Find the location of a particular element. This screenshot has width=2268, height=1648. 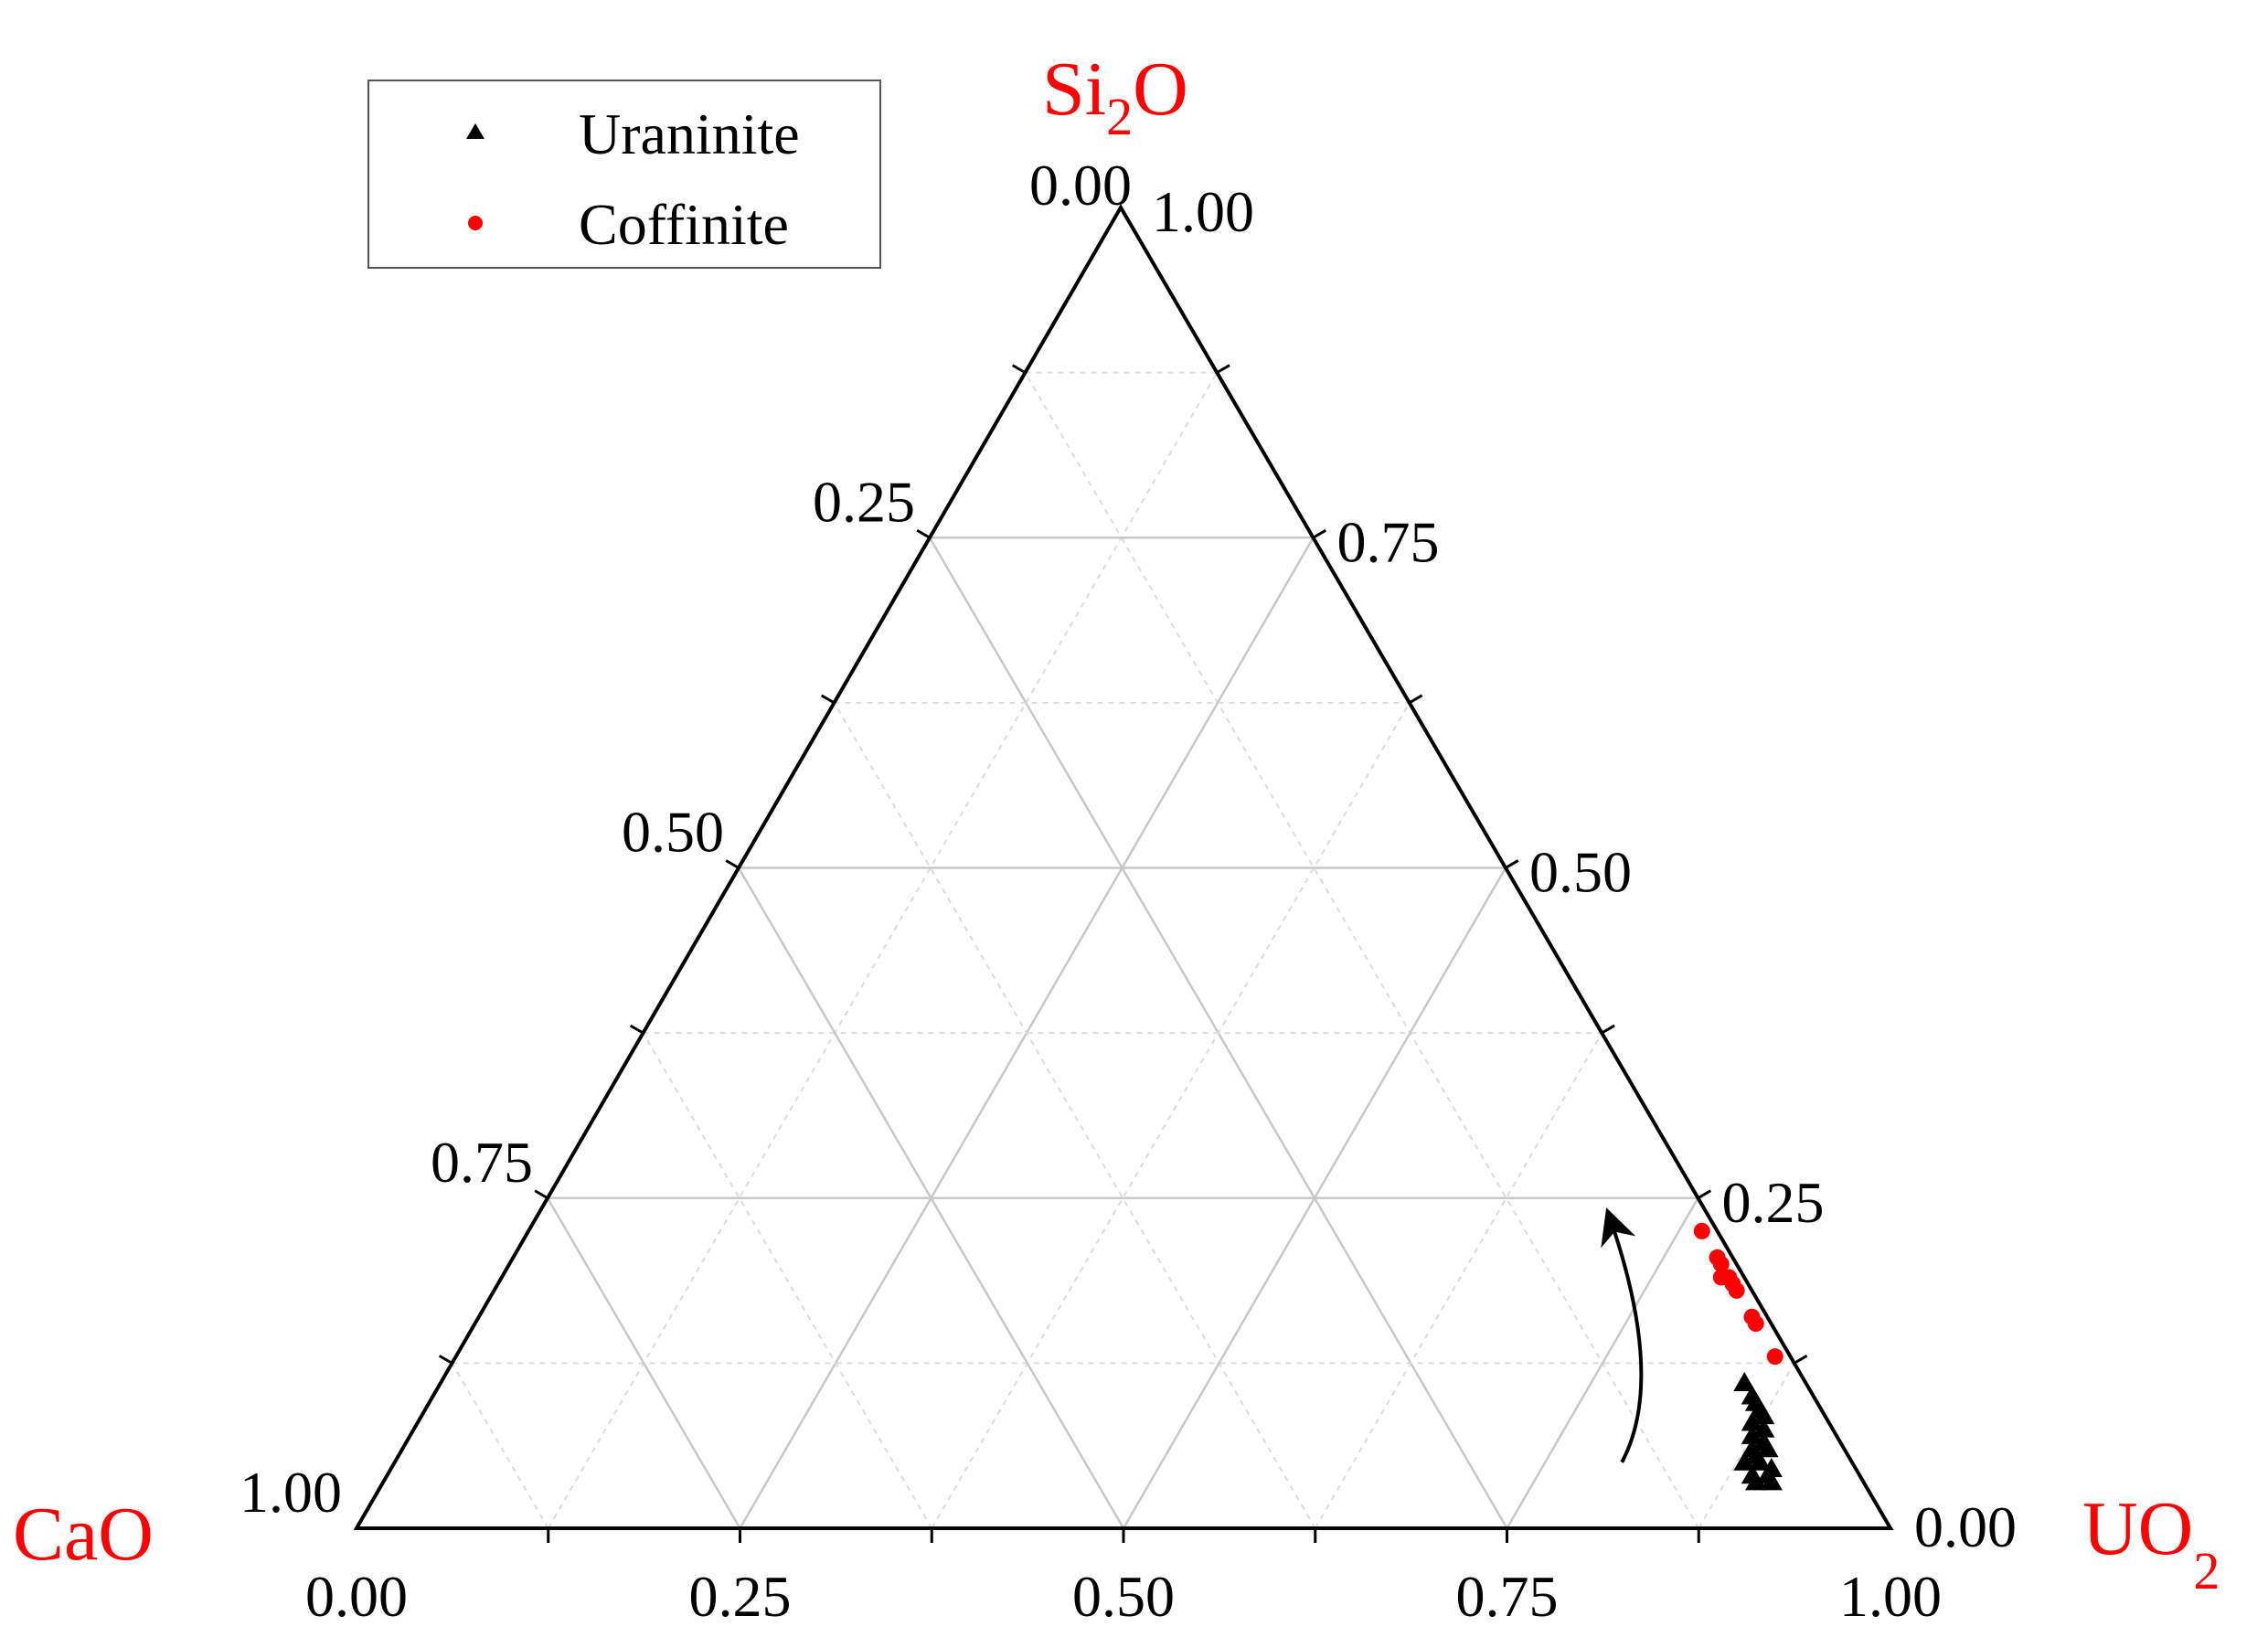

legend-marker-uraninite is located at coordinates (475, 131).